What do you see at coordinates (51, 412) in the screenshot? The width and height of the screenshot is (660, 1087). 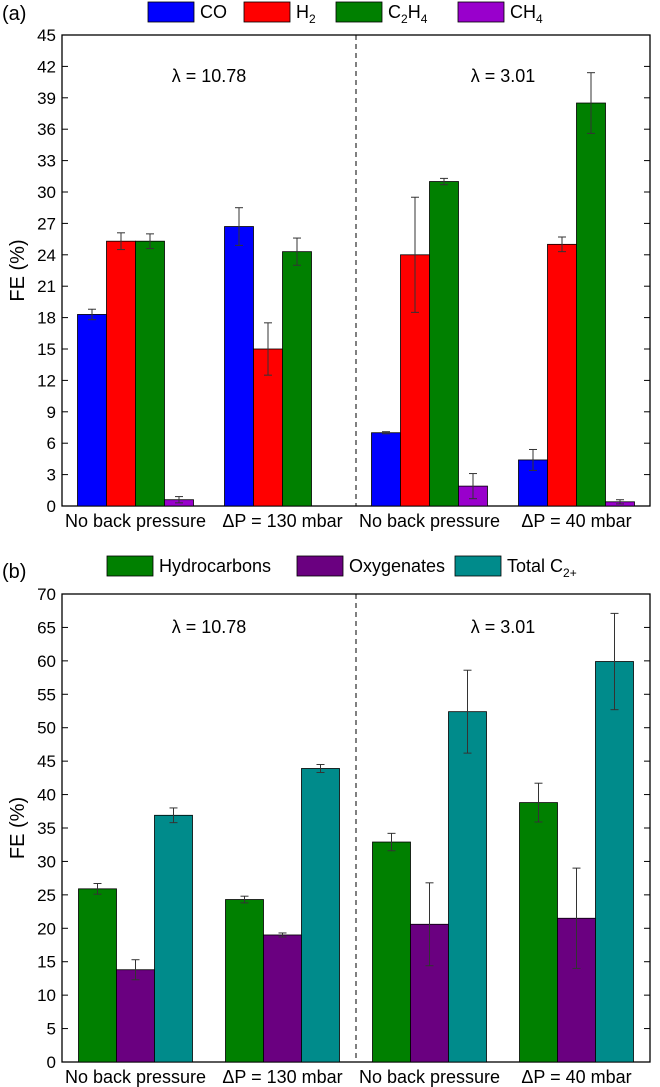 I see `y-tick-label: 9` at bounding box center [51, 412].